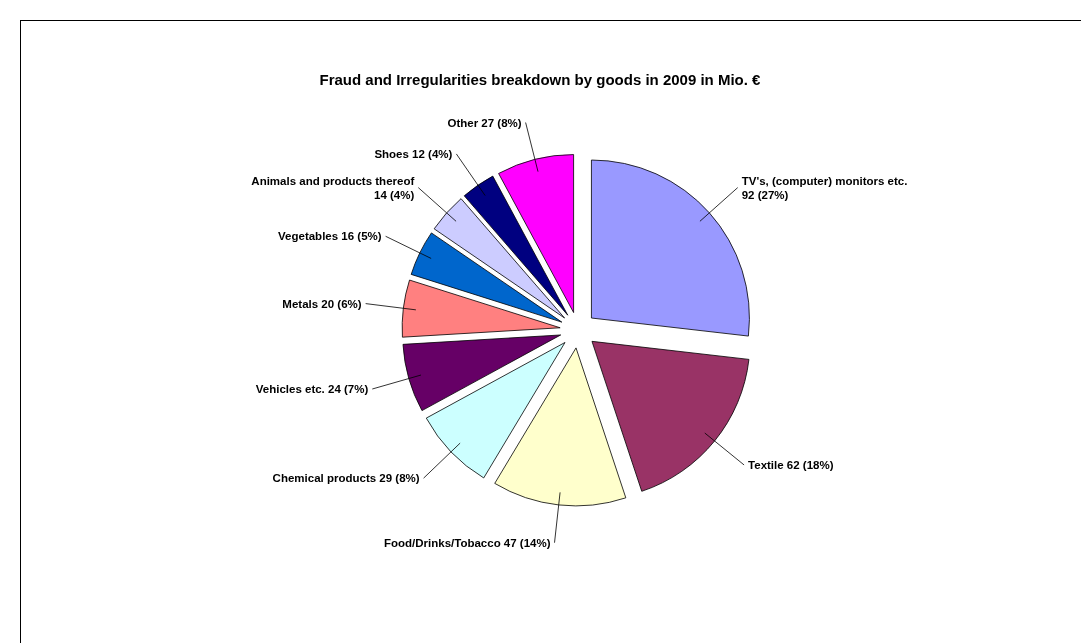 The height and width of the screenshot is (643, 1081). Describe the element at coordinates (346, 478) in the screenshot. I see `slice-label: Chemical products 29 (8%)` at that location.